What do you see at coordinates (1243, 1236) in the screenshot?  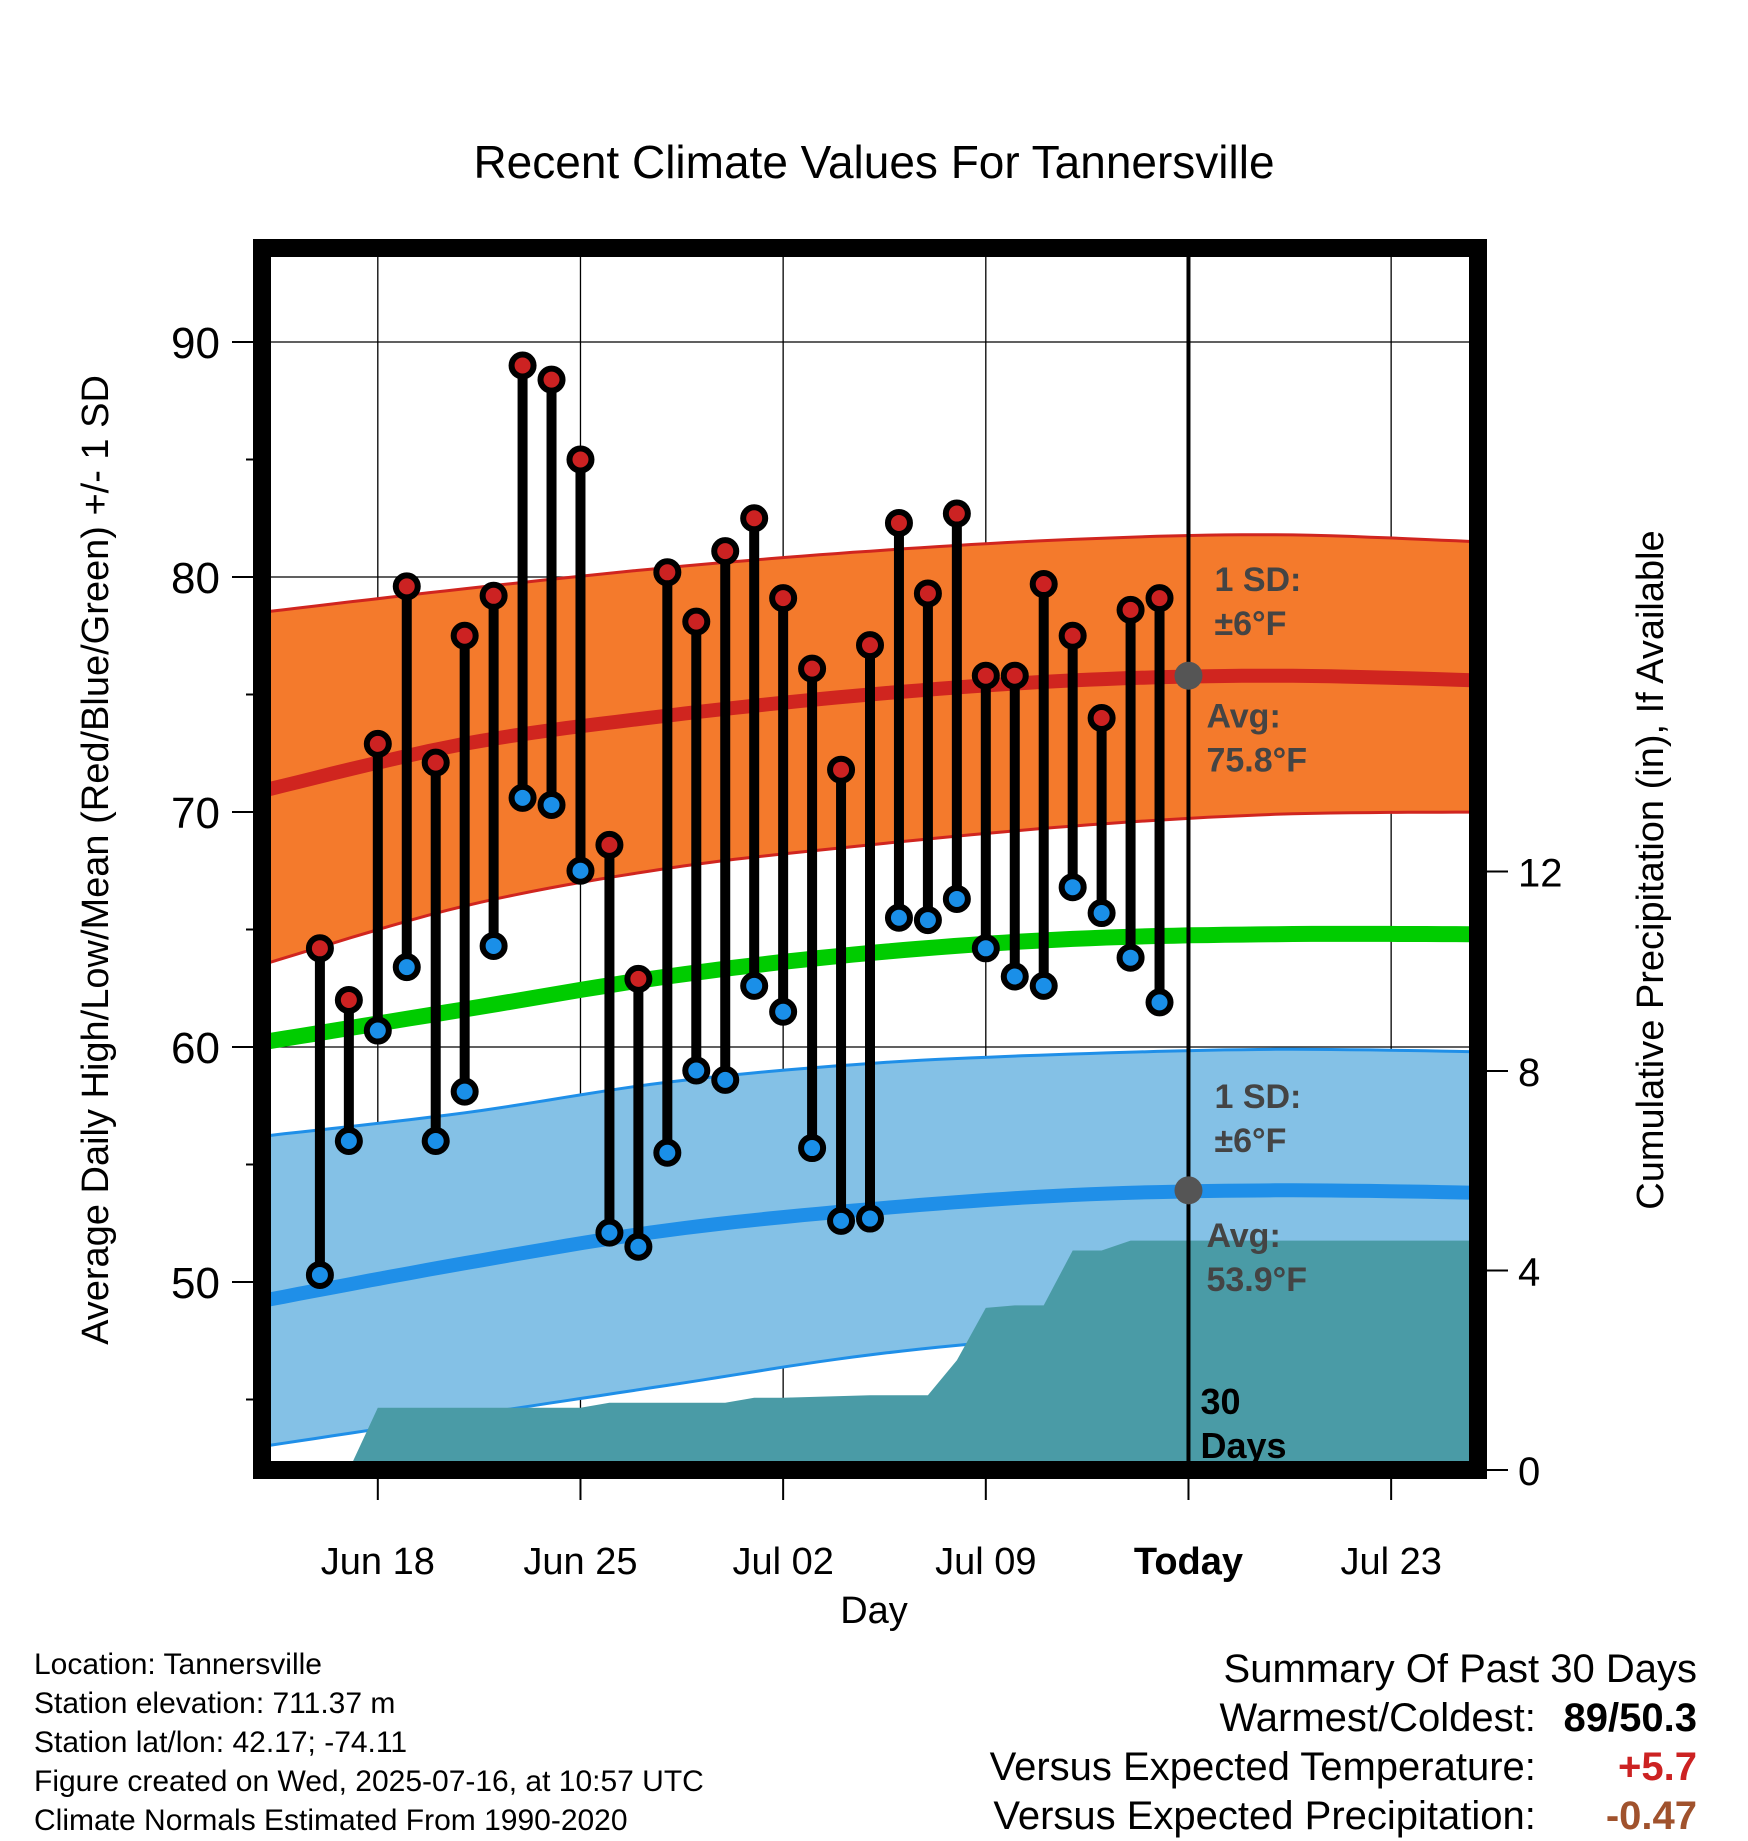 I see `low-avg-annotation: Avg:` at bounding box center [1243, 1236].